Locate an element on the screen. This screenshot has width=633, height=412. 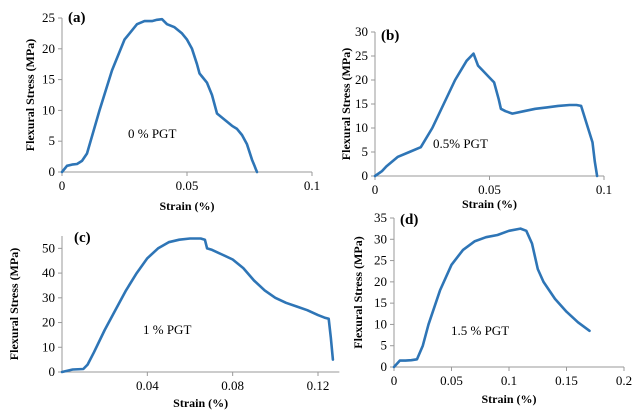
x-tick-label: 0.08 is located at coordinates (232, 385).